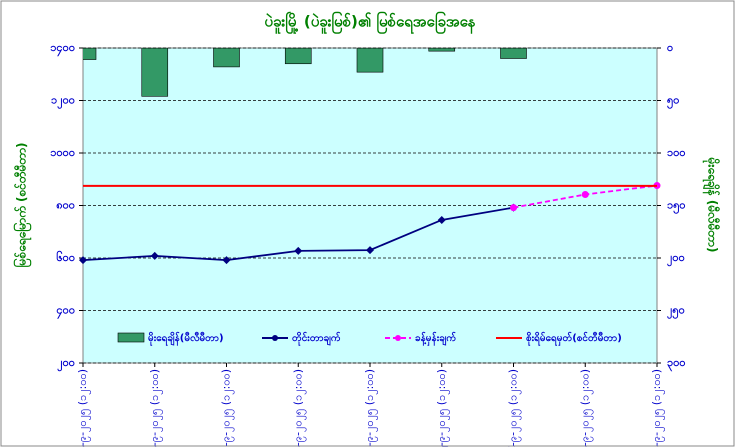  Describe the element at coordinates (63, 102) in the screenshot. I see `y-tick-label: ၁၂၀၀` at that location.